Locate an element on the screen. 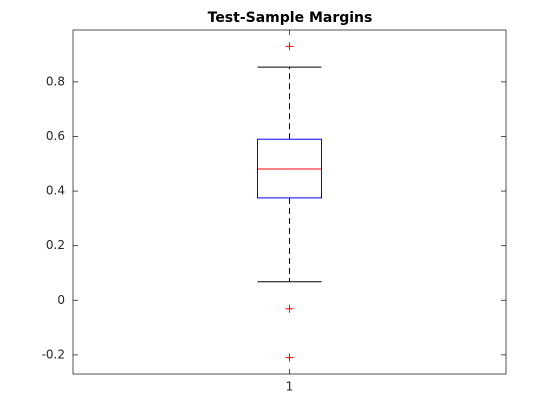  y-tick-label: 0.2 is located at coordinates (55, 245).